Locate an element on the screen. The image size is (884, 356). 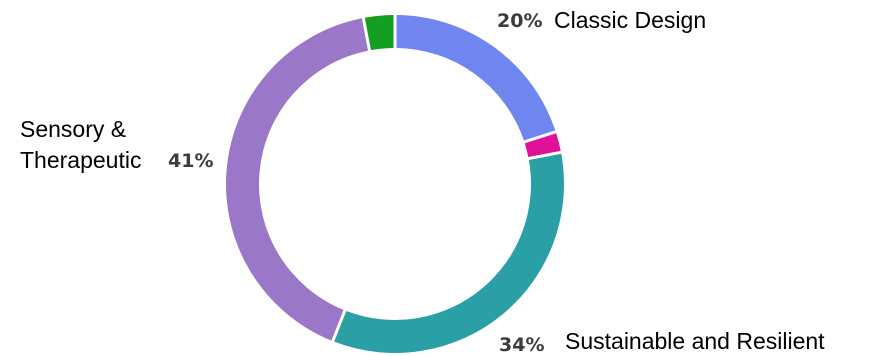
slice-classic is located at coordinates (476, 78).